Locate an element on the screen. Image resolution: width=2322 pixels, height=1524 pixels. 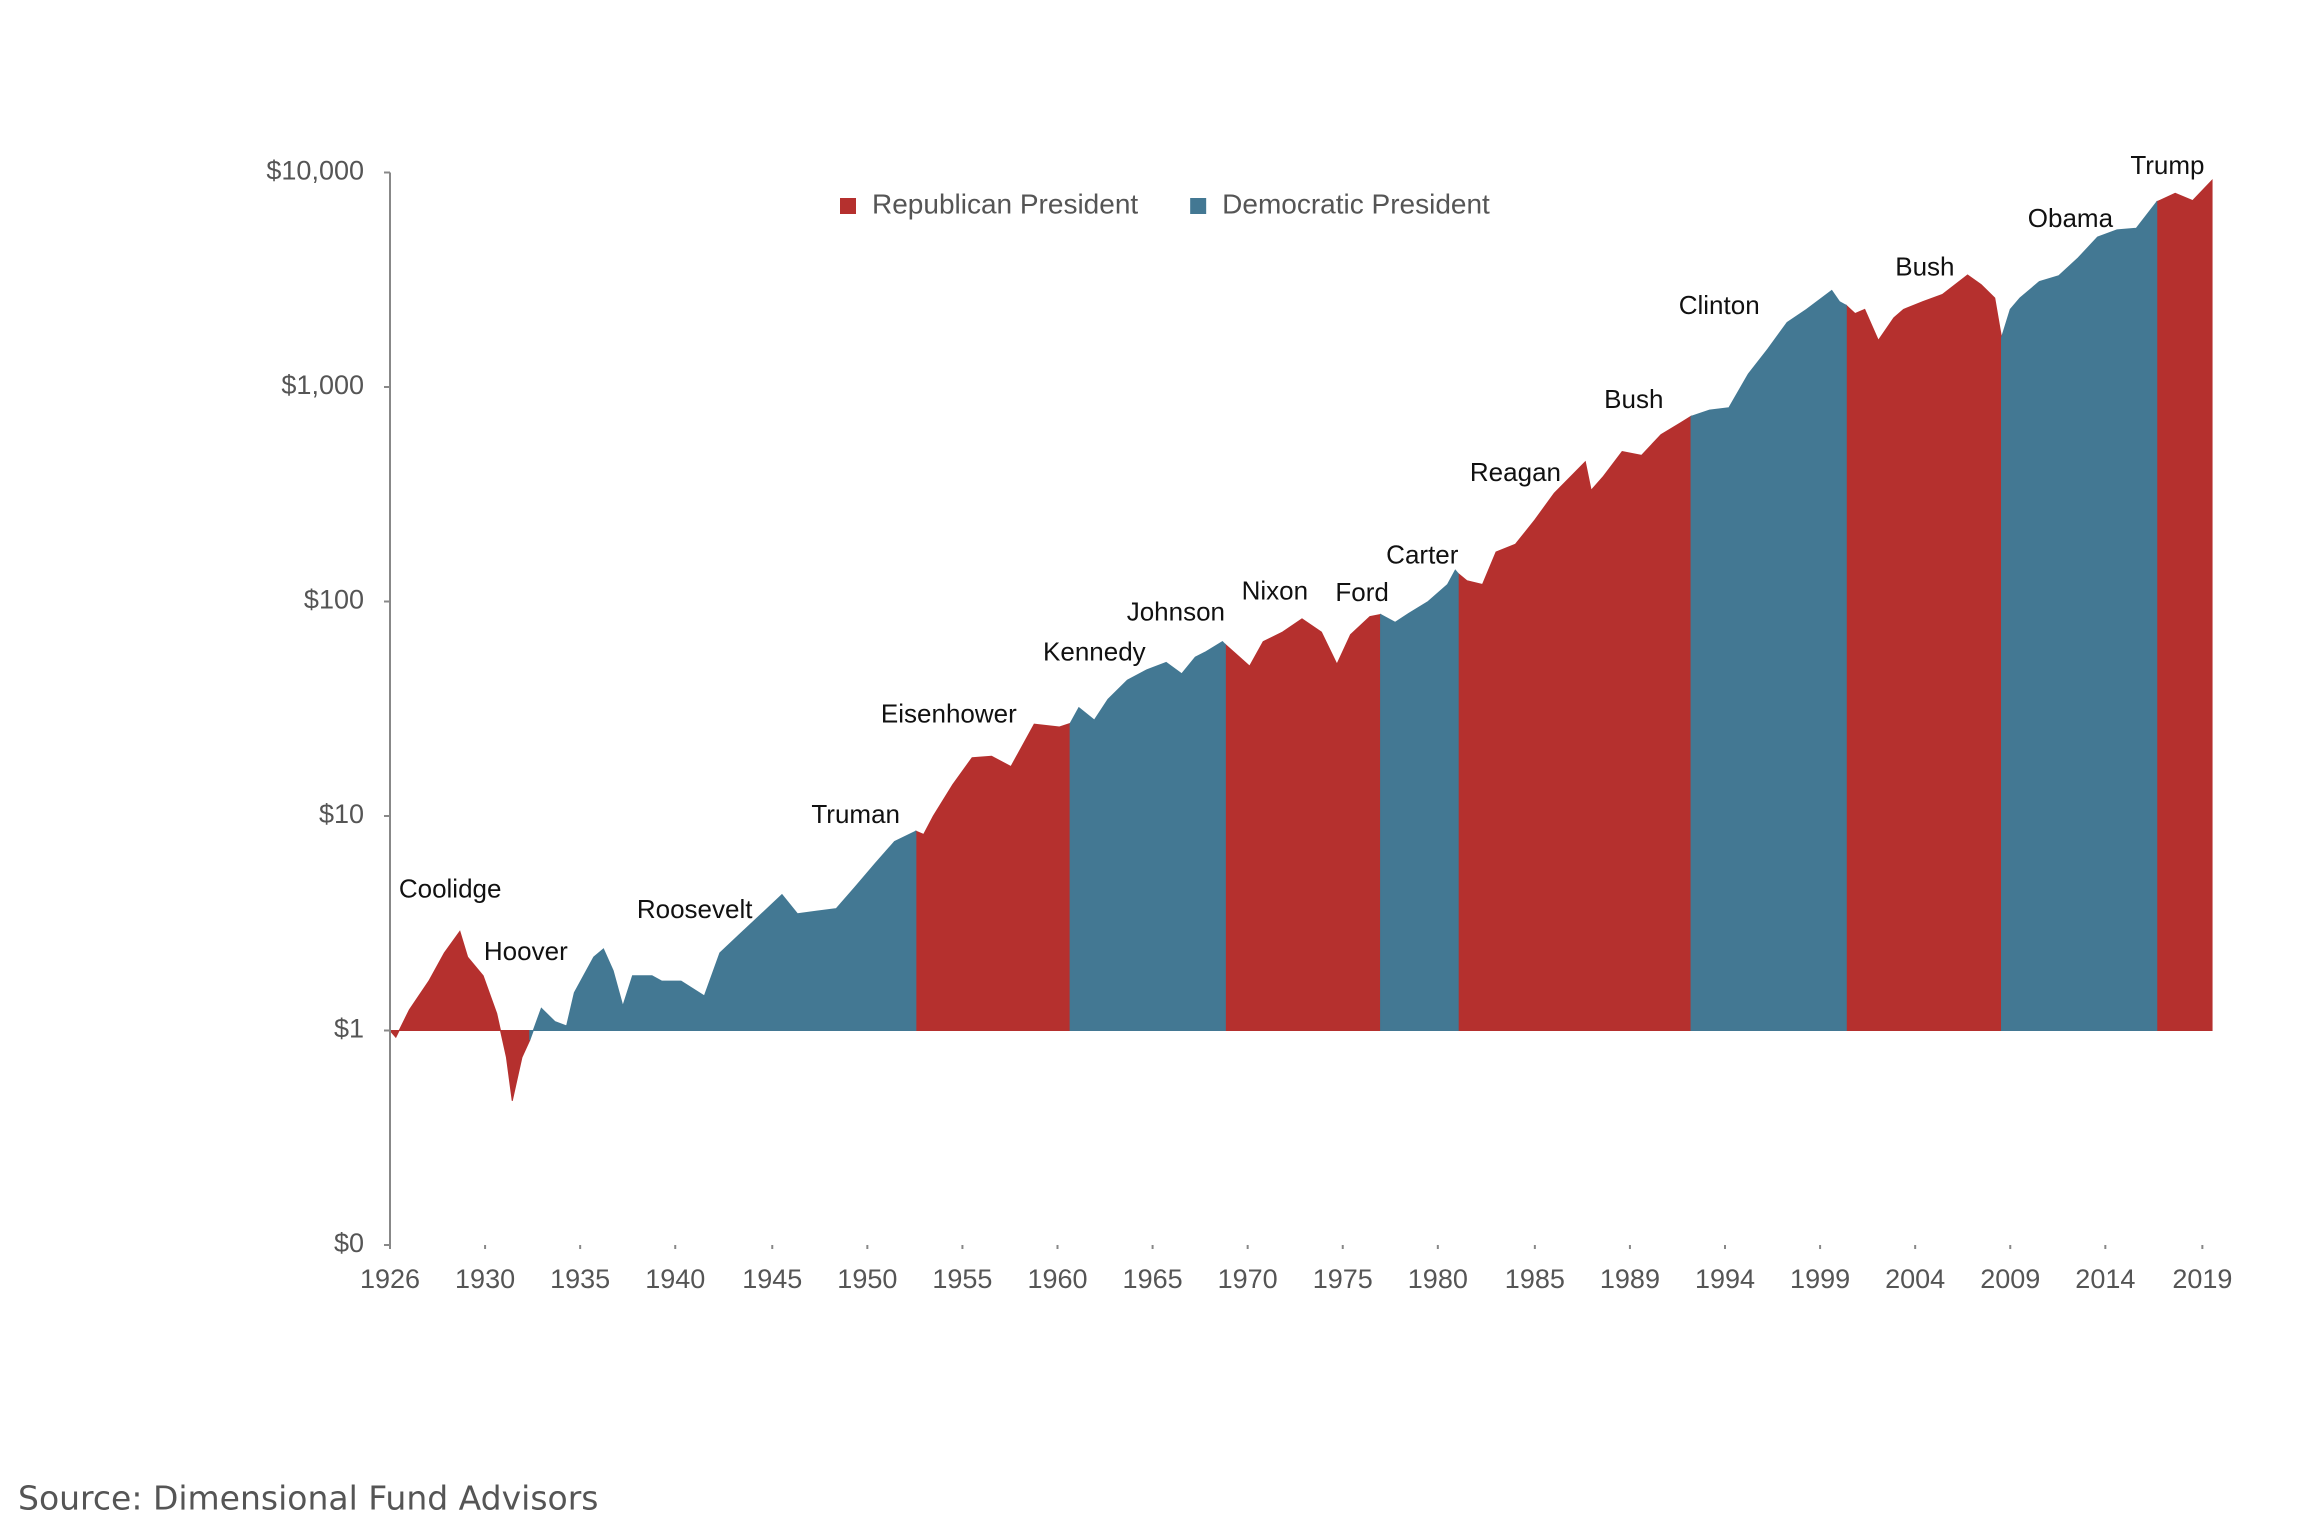
x-tick-label: 1994 is located at coordinates (1725, 1279).